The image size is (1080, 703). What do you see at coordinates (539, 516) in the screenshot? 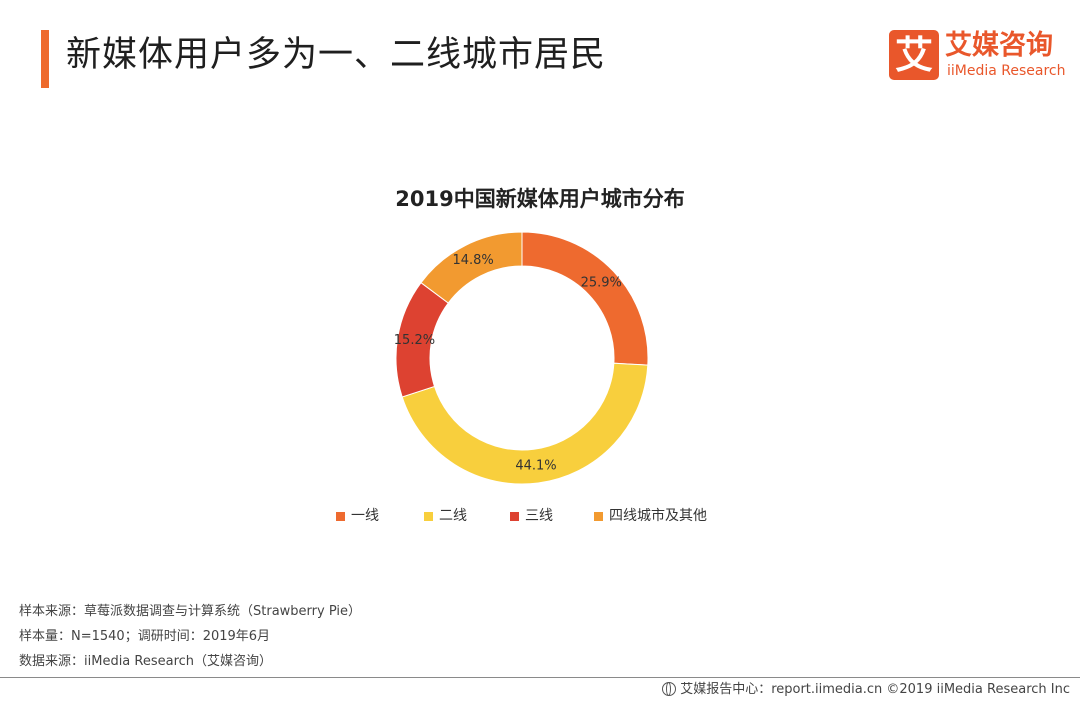
I see `legend-label-tier3: 三线` at bounding box center [539, 516].